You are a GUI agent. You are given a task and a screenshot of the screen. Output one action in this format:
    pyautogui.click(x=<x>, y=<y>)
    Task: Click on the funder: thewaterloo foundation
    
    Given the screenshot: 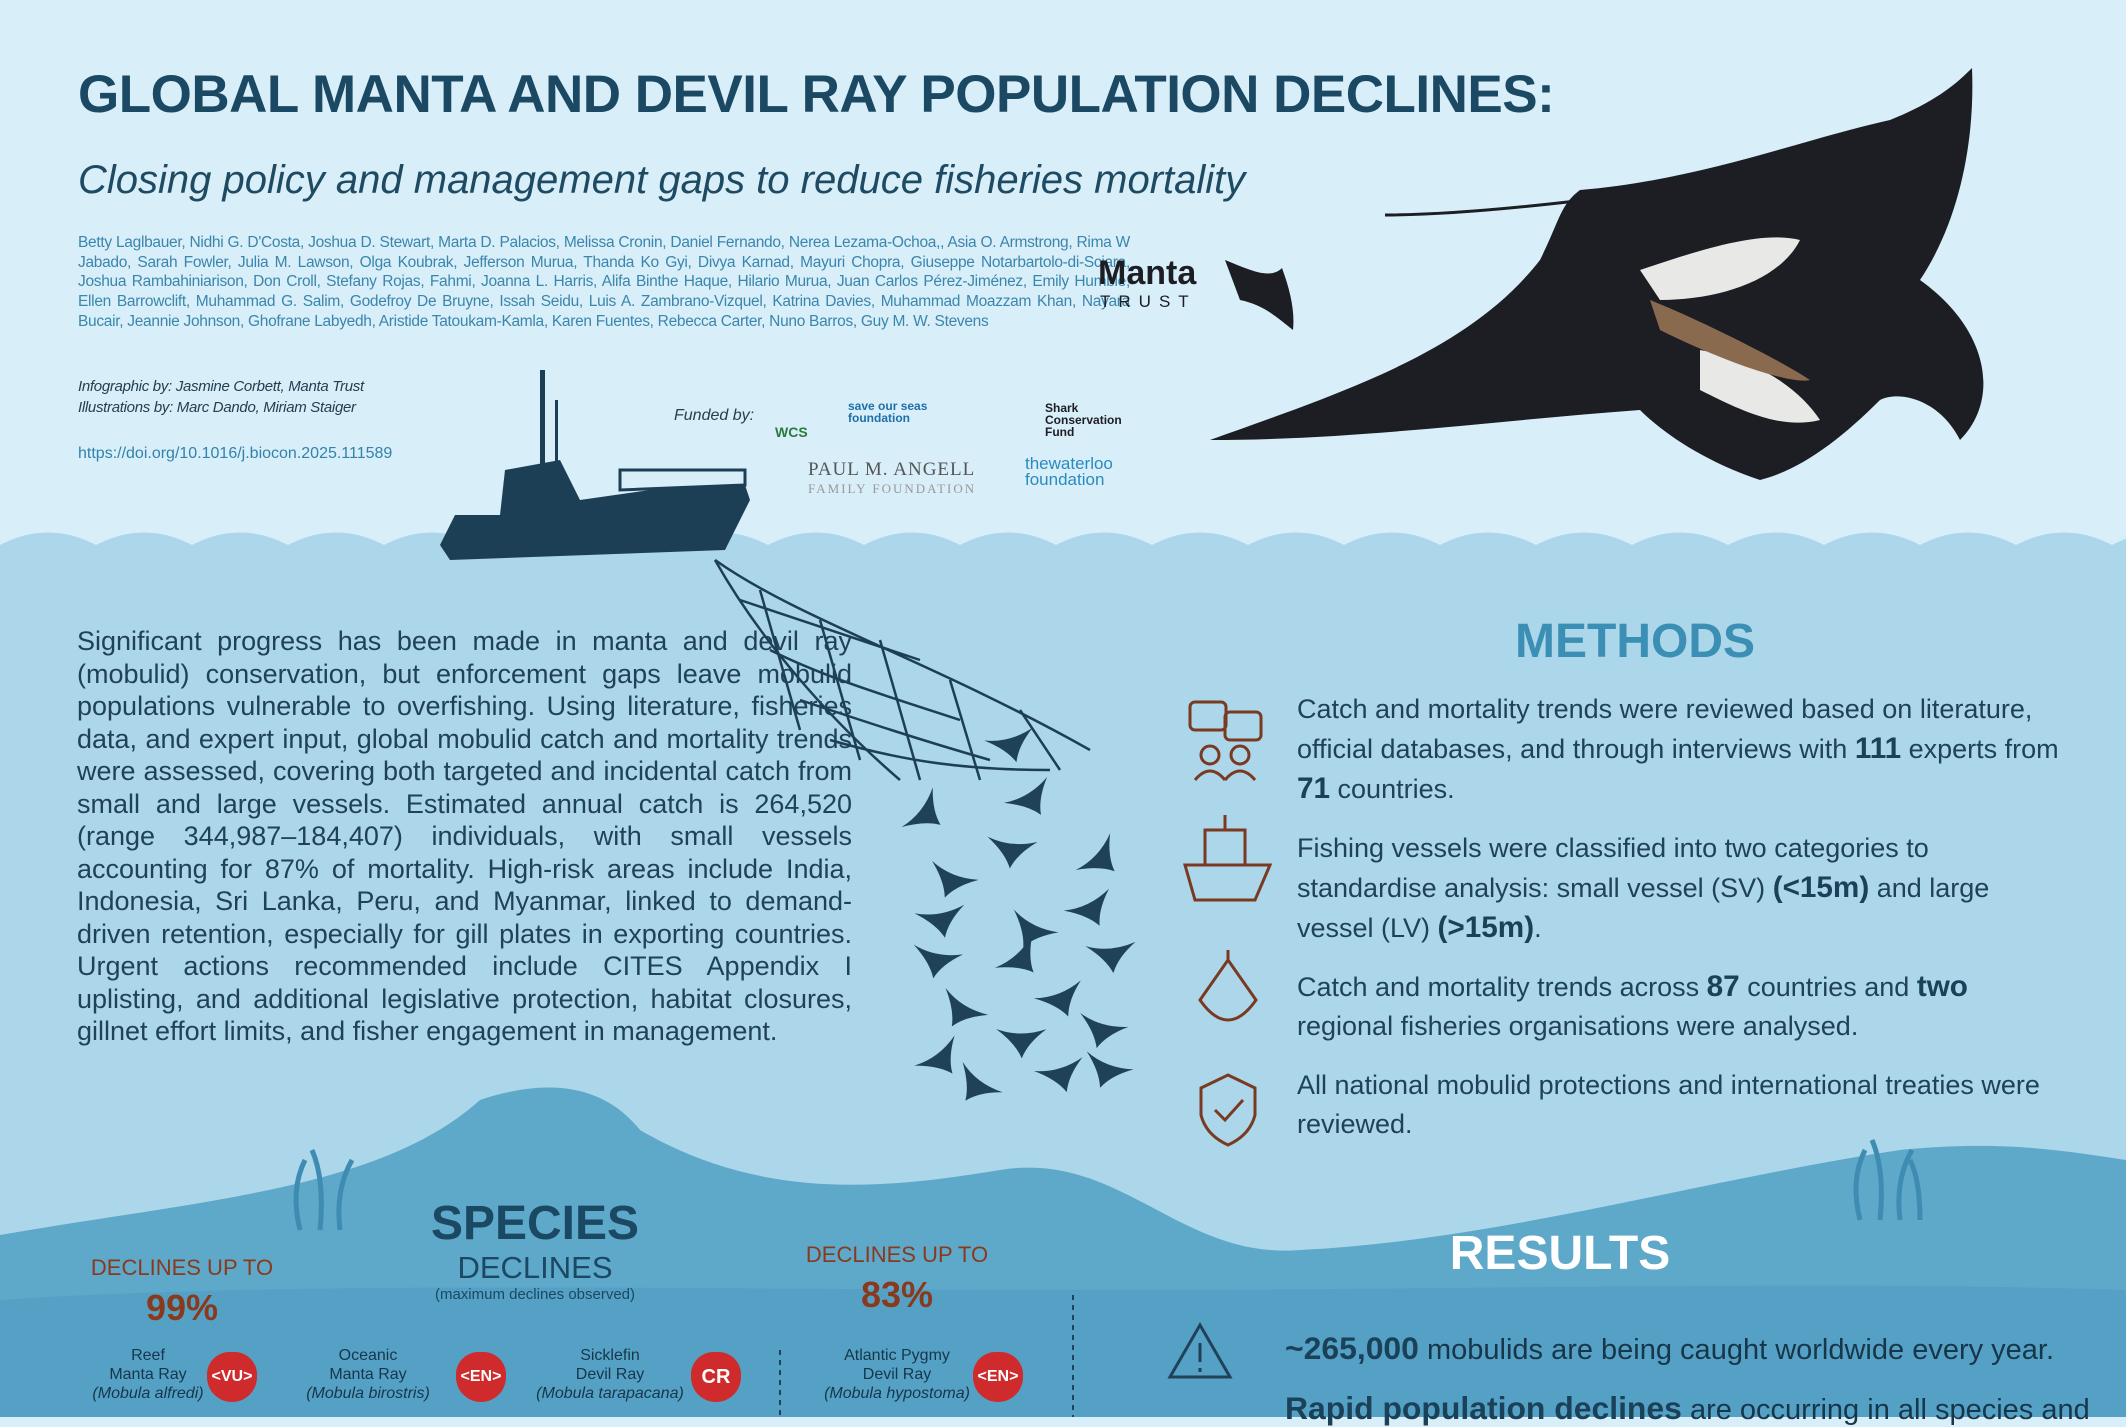 What is the action you would take?
    pyautogui.click(x=1069, y=471)
    